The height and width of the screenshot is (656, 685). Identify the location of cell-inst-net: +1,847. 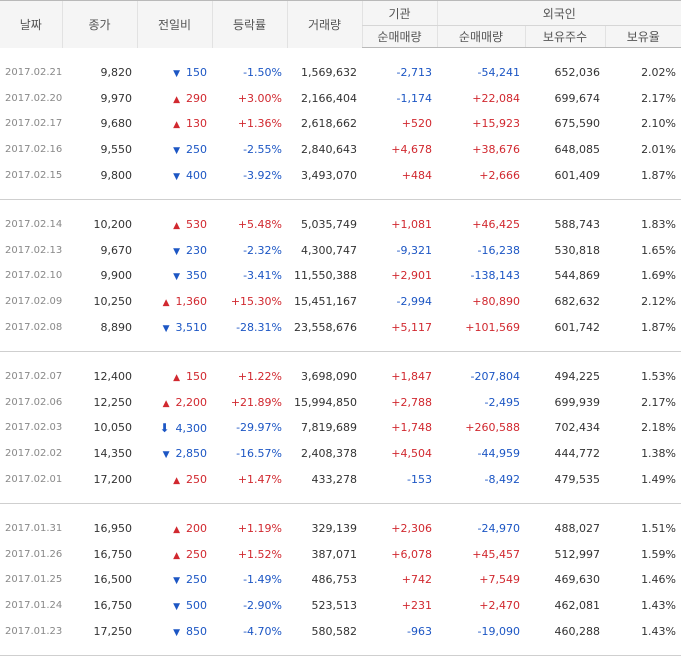
(411, 377).